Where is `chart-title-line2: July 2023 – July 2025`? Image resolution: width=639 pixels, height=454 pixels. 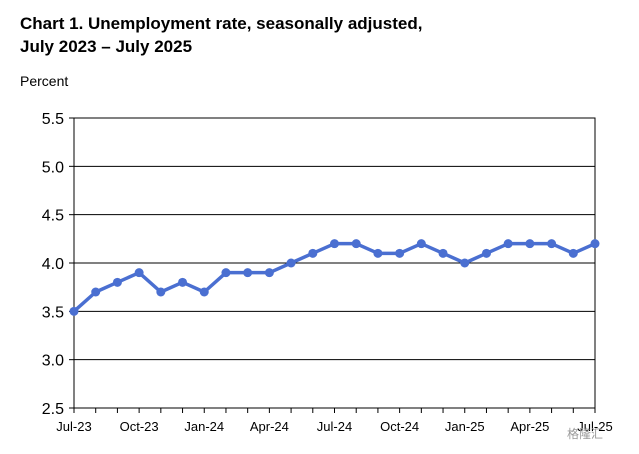 chart-title-line2: July 2023 – July 2025 is located at coordinates (106, 46).